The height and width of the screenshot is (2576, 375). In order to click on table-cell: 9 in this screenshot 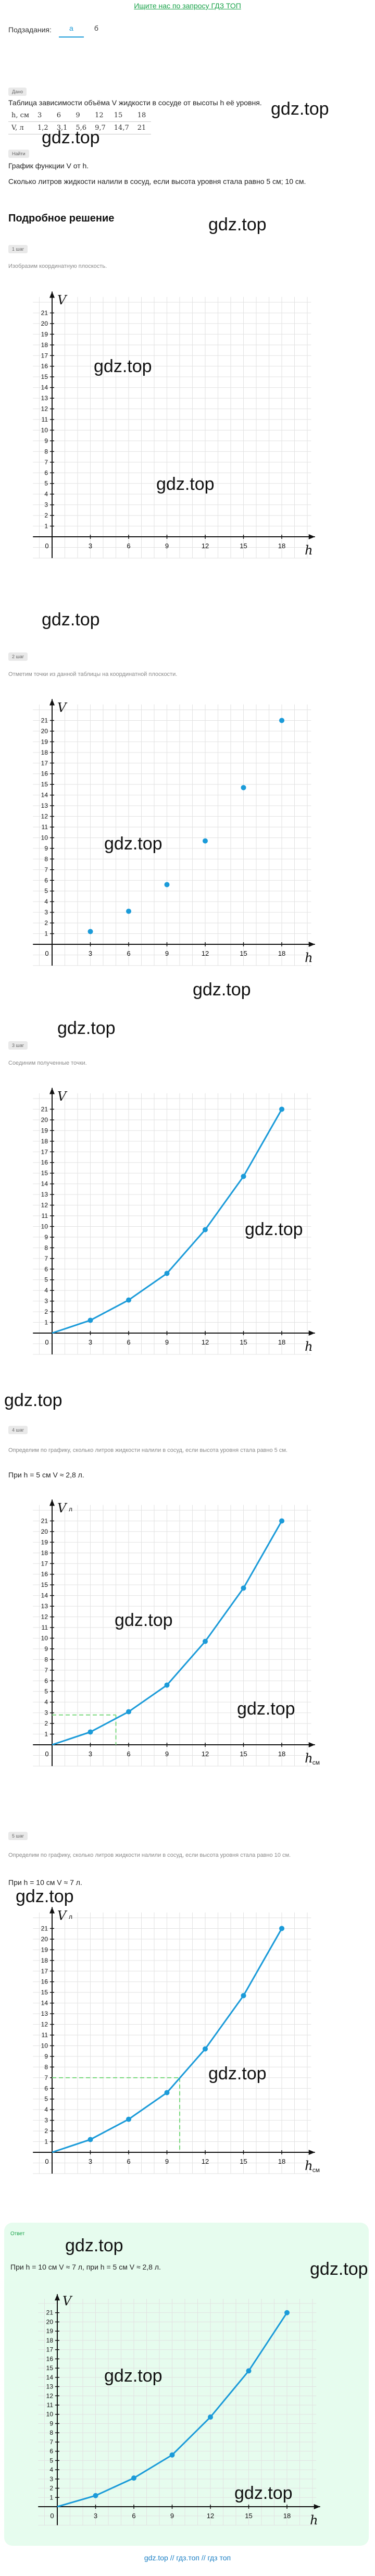, I will do `click(82, 115)`.